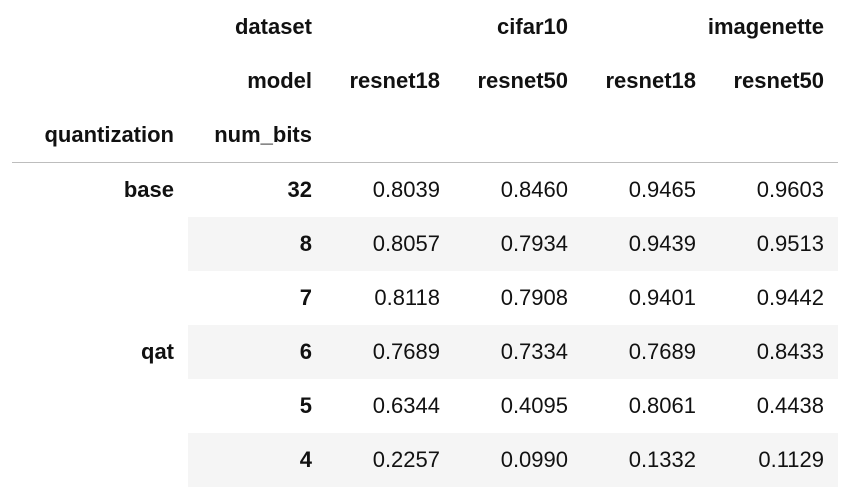 The width and height of the screenshot is (864, 498). I want to click on table-cell: 0.7334, so click(534, 351).